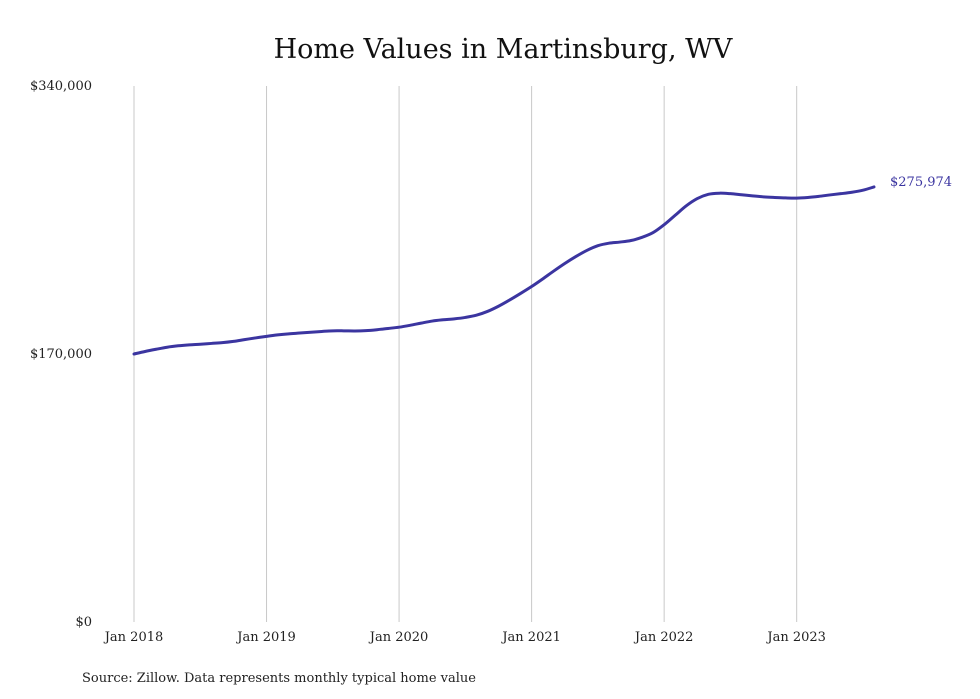  What do you see at coordinates (921, 182) in the screenshot?
I see `end-value-label: $275,974` at bounding box center [921, 182].